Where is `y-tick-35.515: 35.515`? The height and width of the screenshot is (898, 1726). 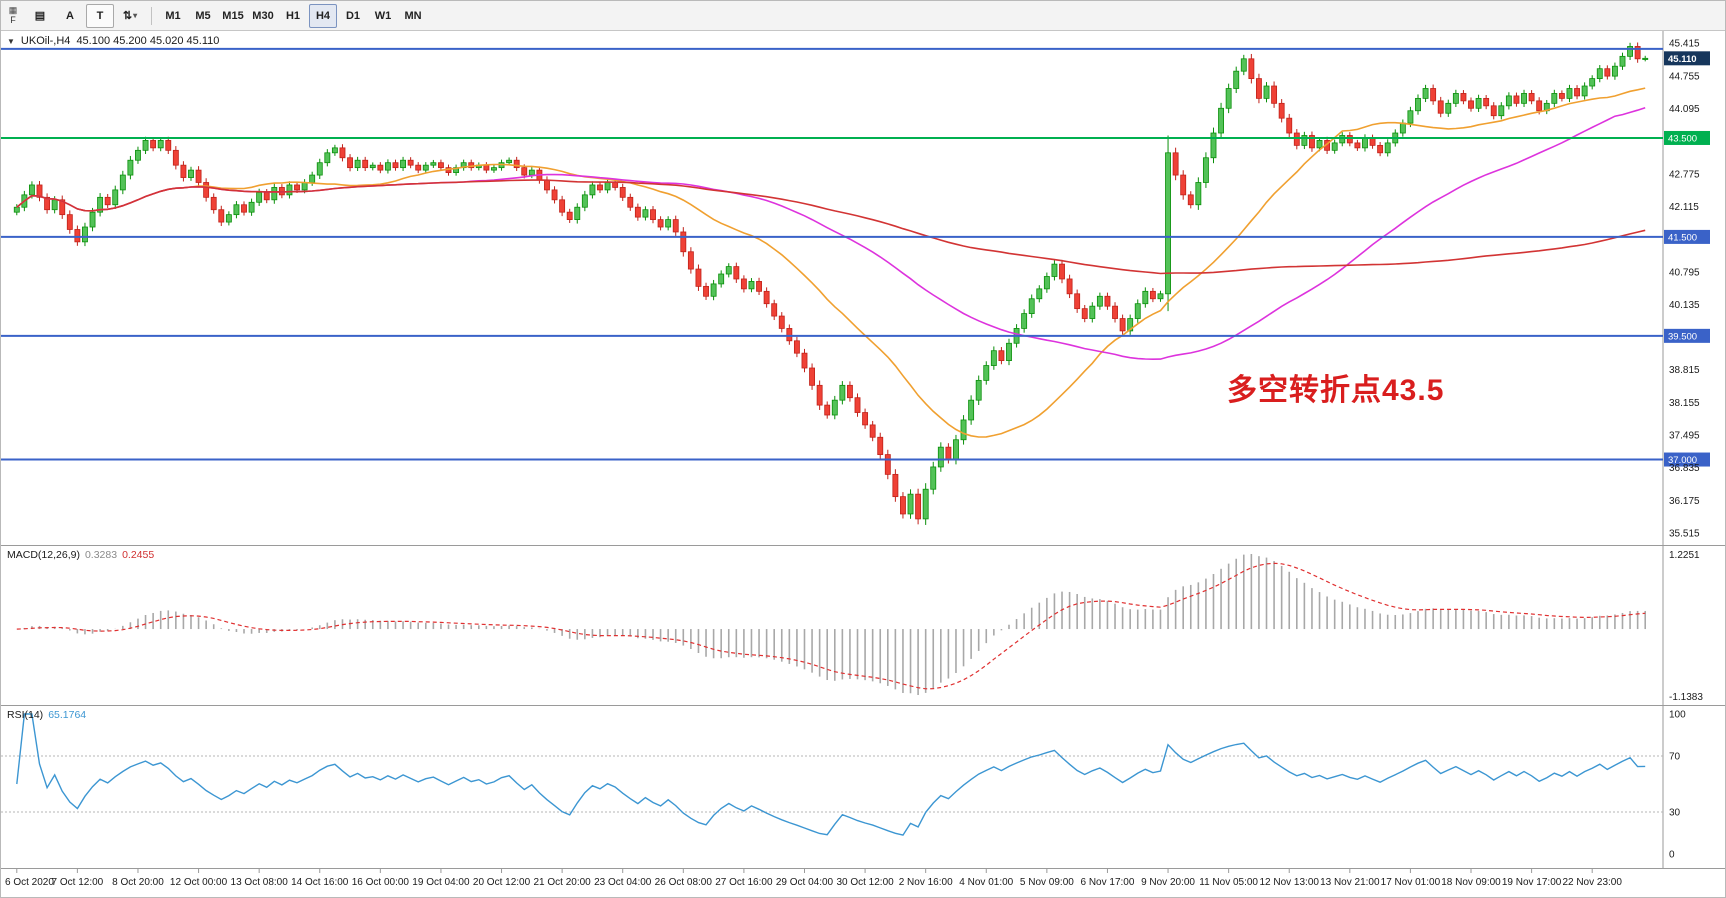 y-tick-35.515: 35.515 is located at coordinates (1684, 534).